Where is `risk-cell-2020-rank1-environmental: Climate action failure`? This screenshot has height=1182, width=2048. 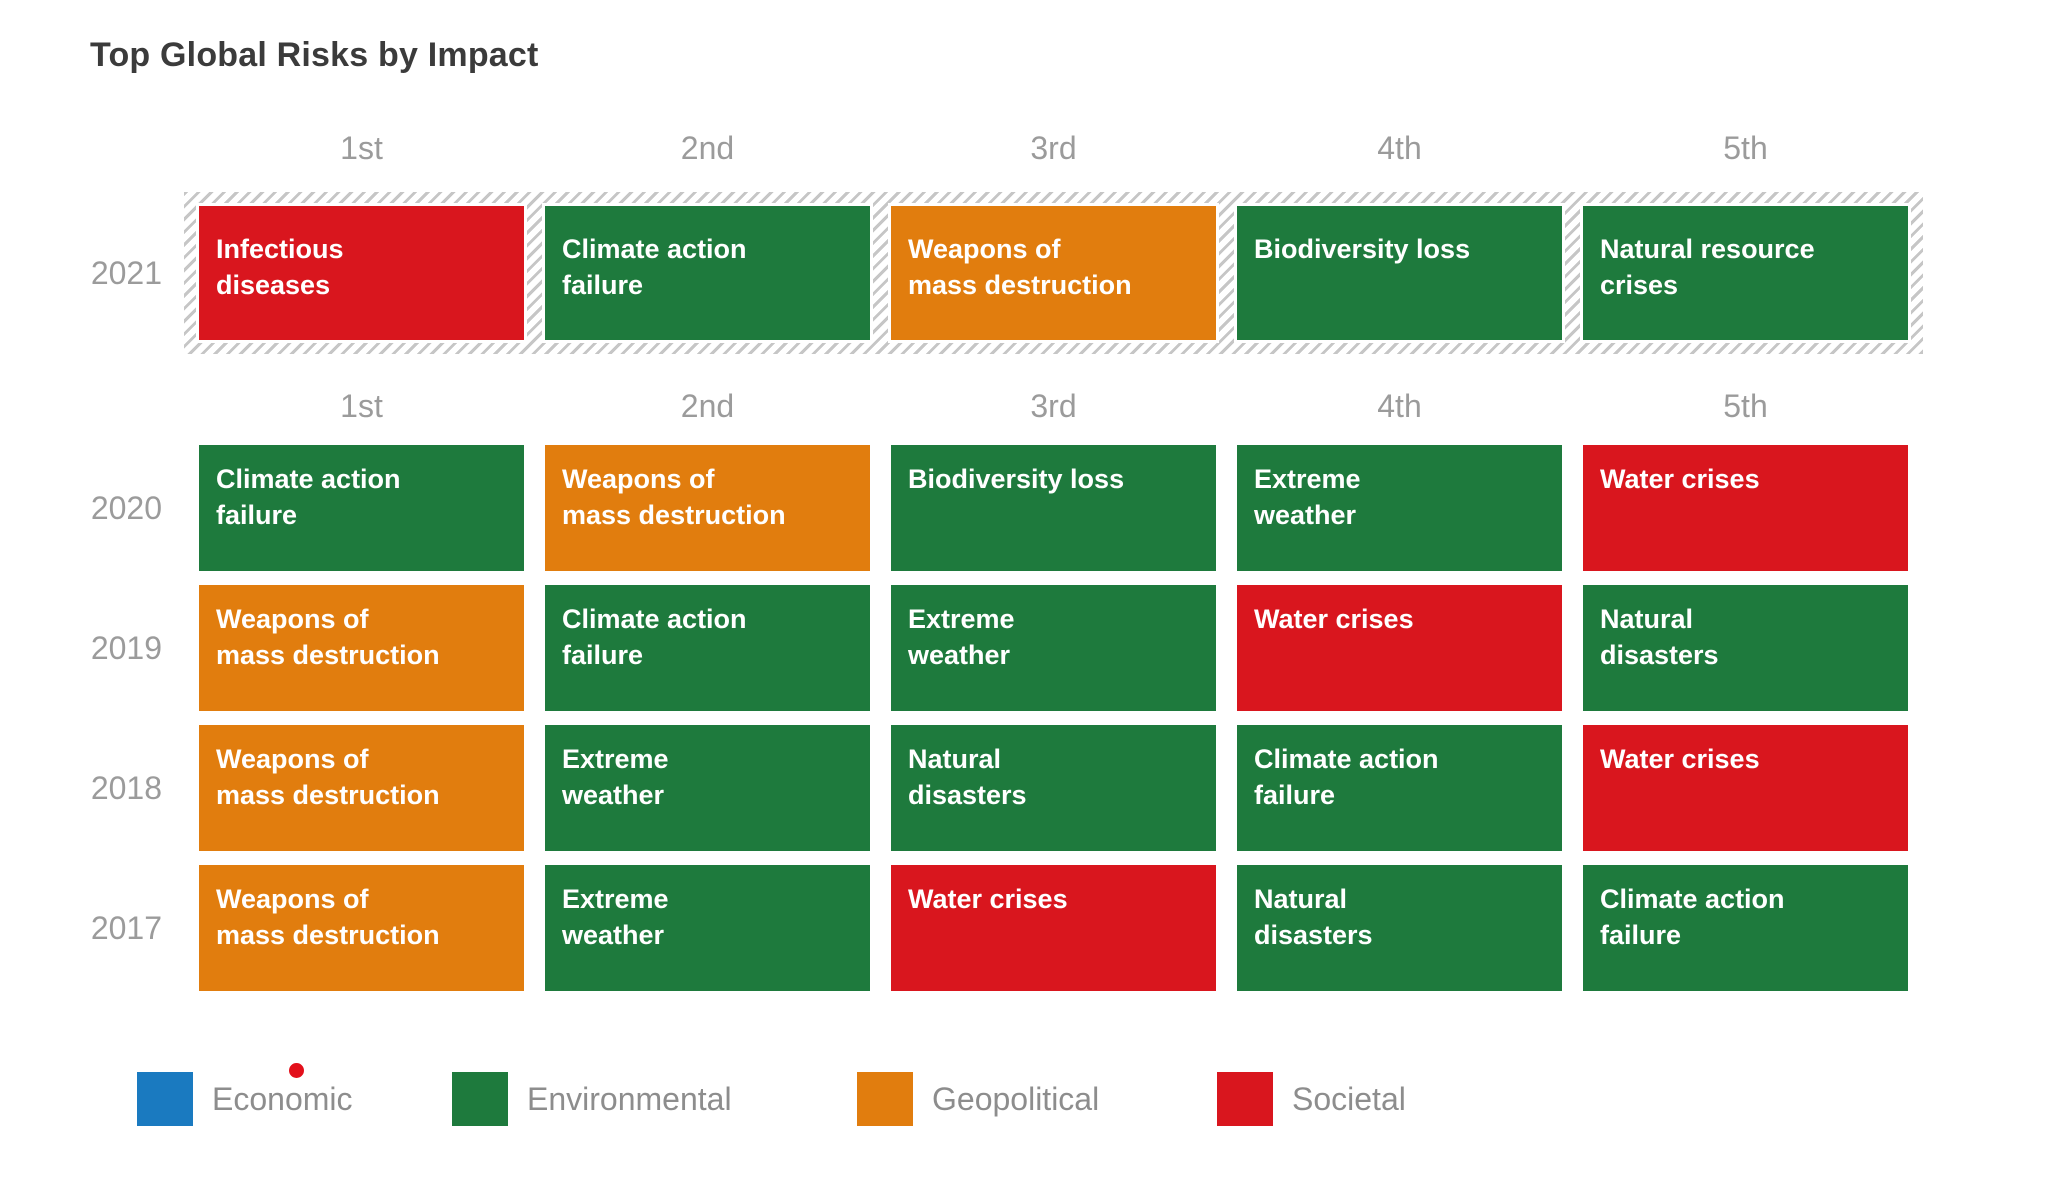 risk-cell-2020-rank1-environmental: Climate action failure is located at coordinates (361, 508).